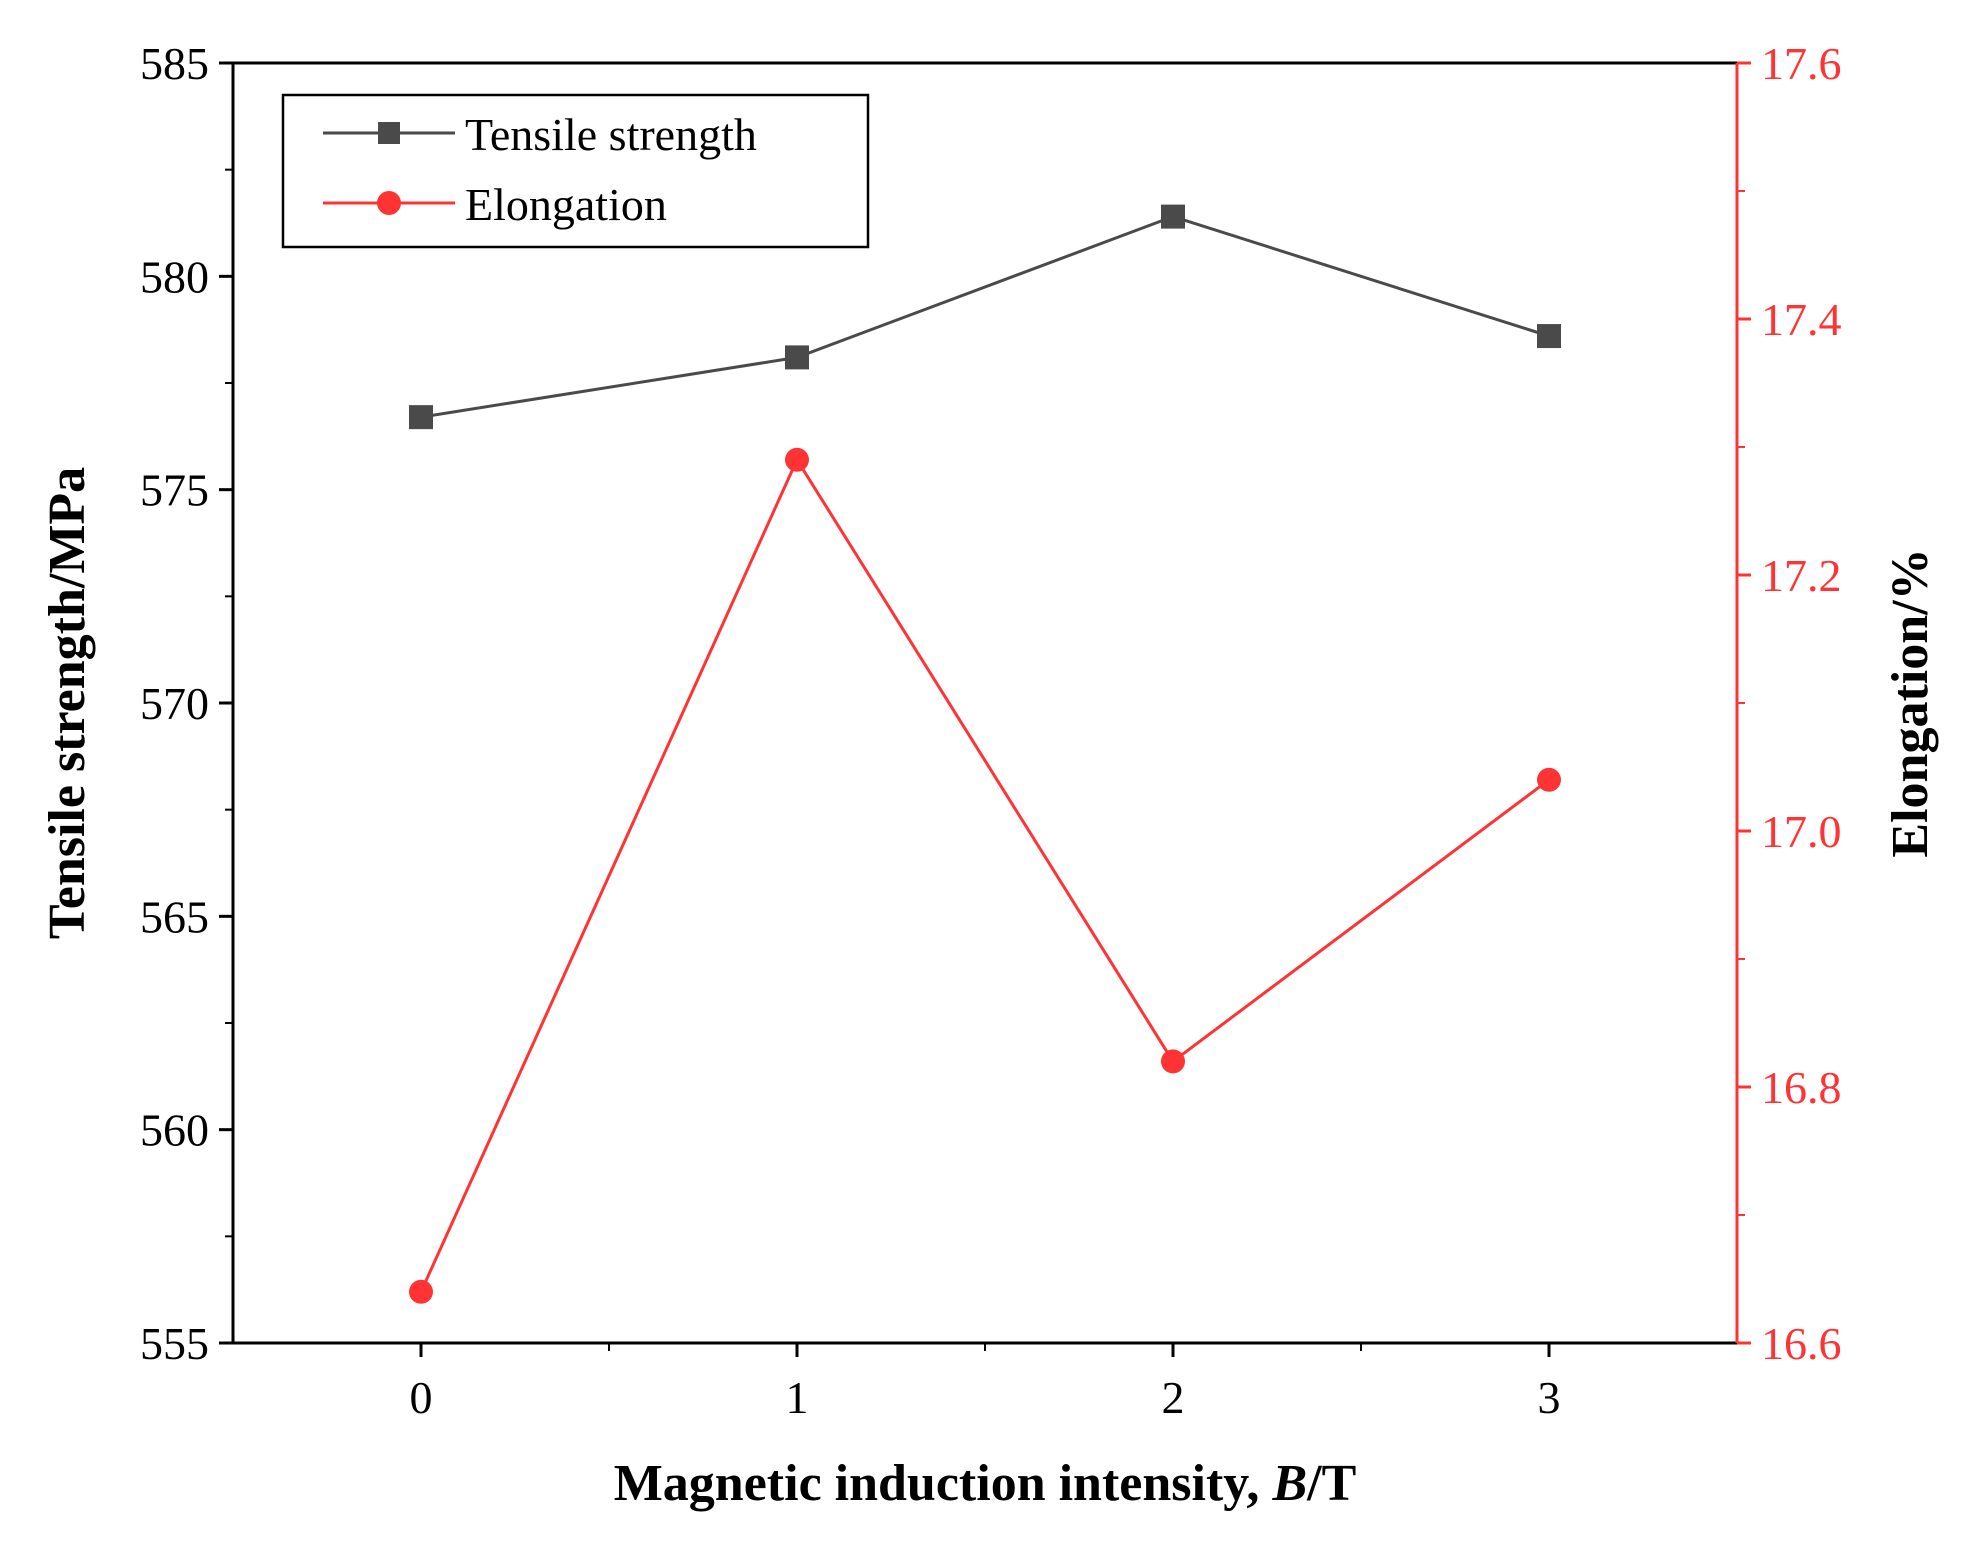  I want to click on tensile-strength-series-line, so click(985, 317).